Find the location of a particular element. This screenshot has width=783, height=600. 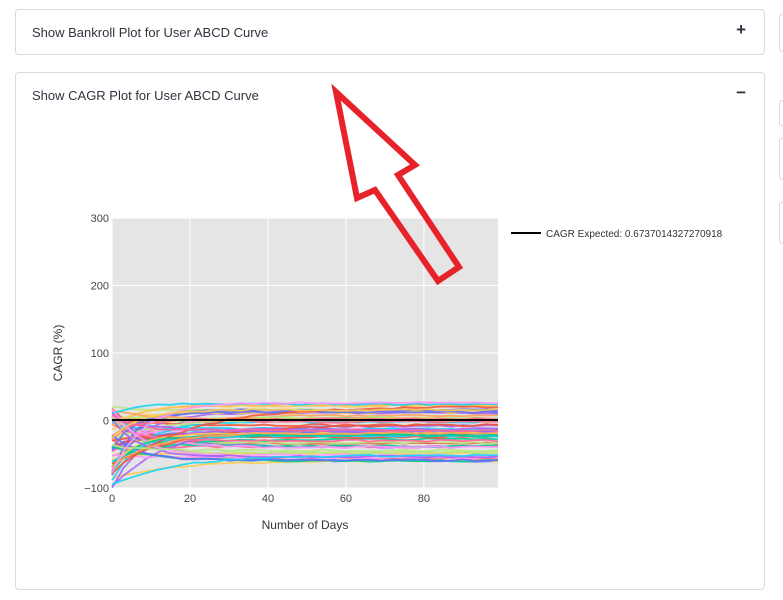

cagr-expander-title: Show CAGR Plot for User ABCD Curve is located at coordinates (145, 95).